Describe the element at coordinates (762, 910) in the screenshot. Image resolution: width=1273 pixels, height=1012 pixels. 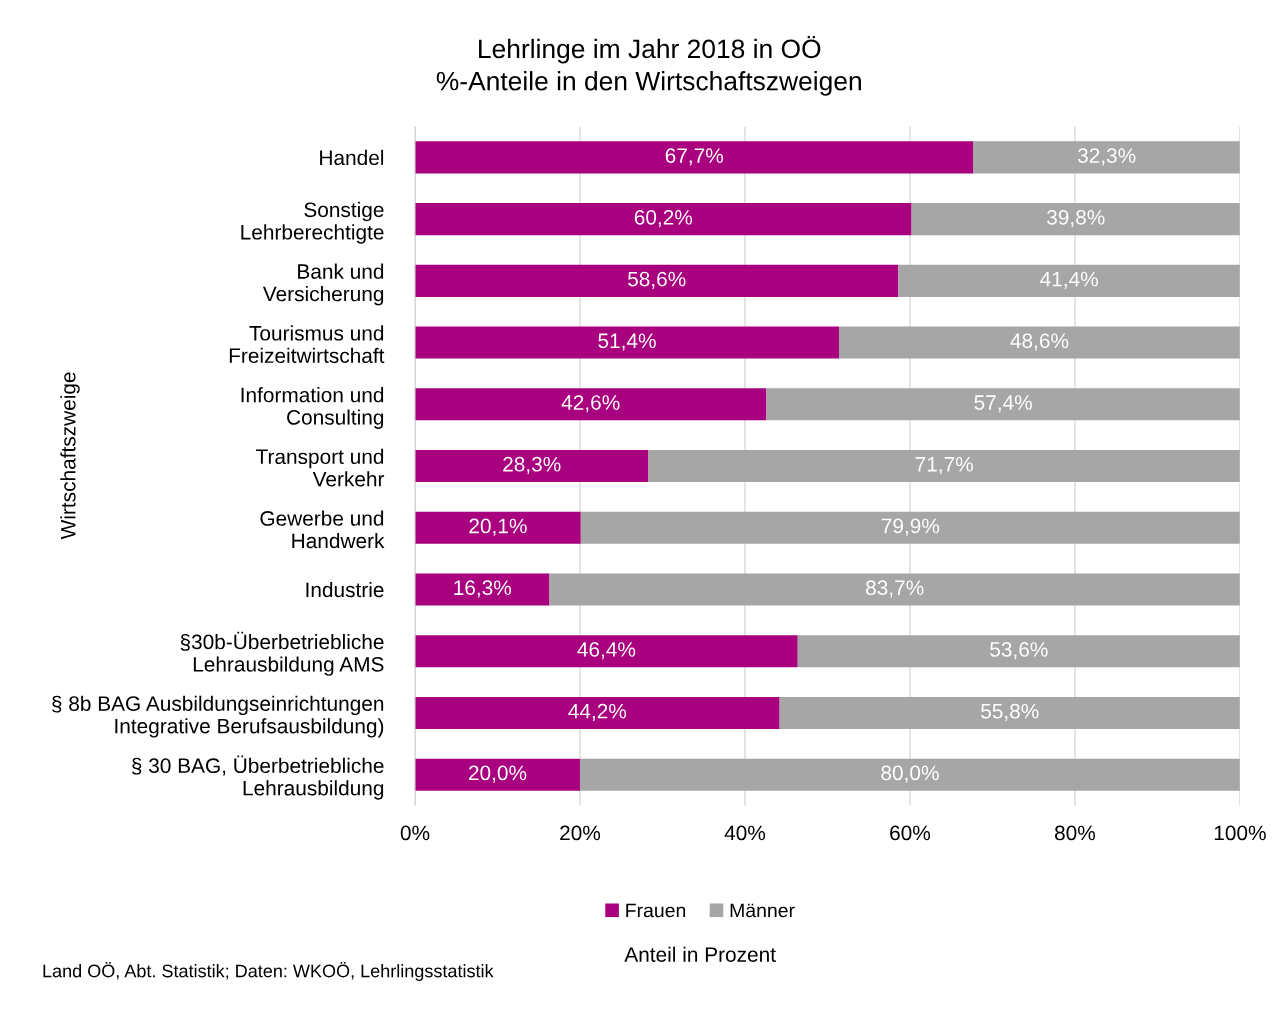
I see `legend-label: Männer` at that location.